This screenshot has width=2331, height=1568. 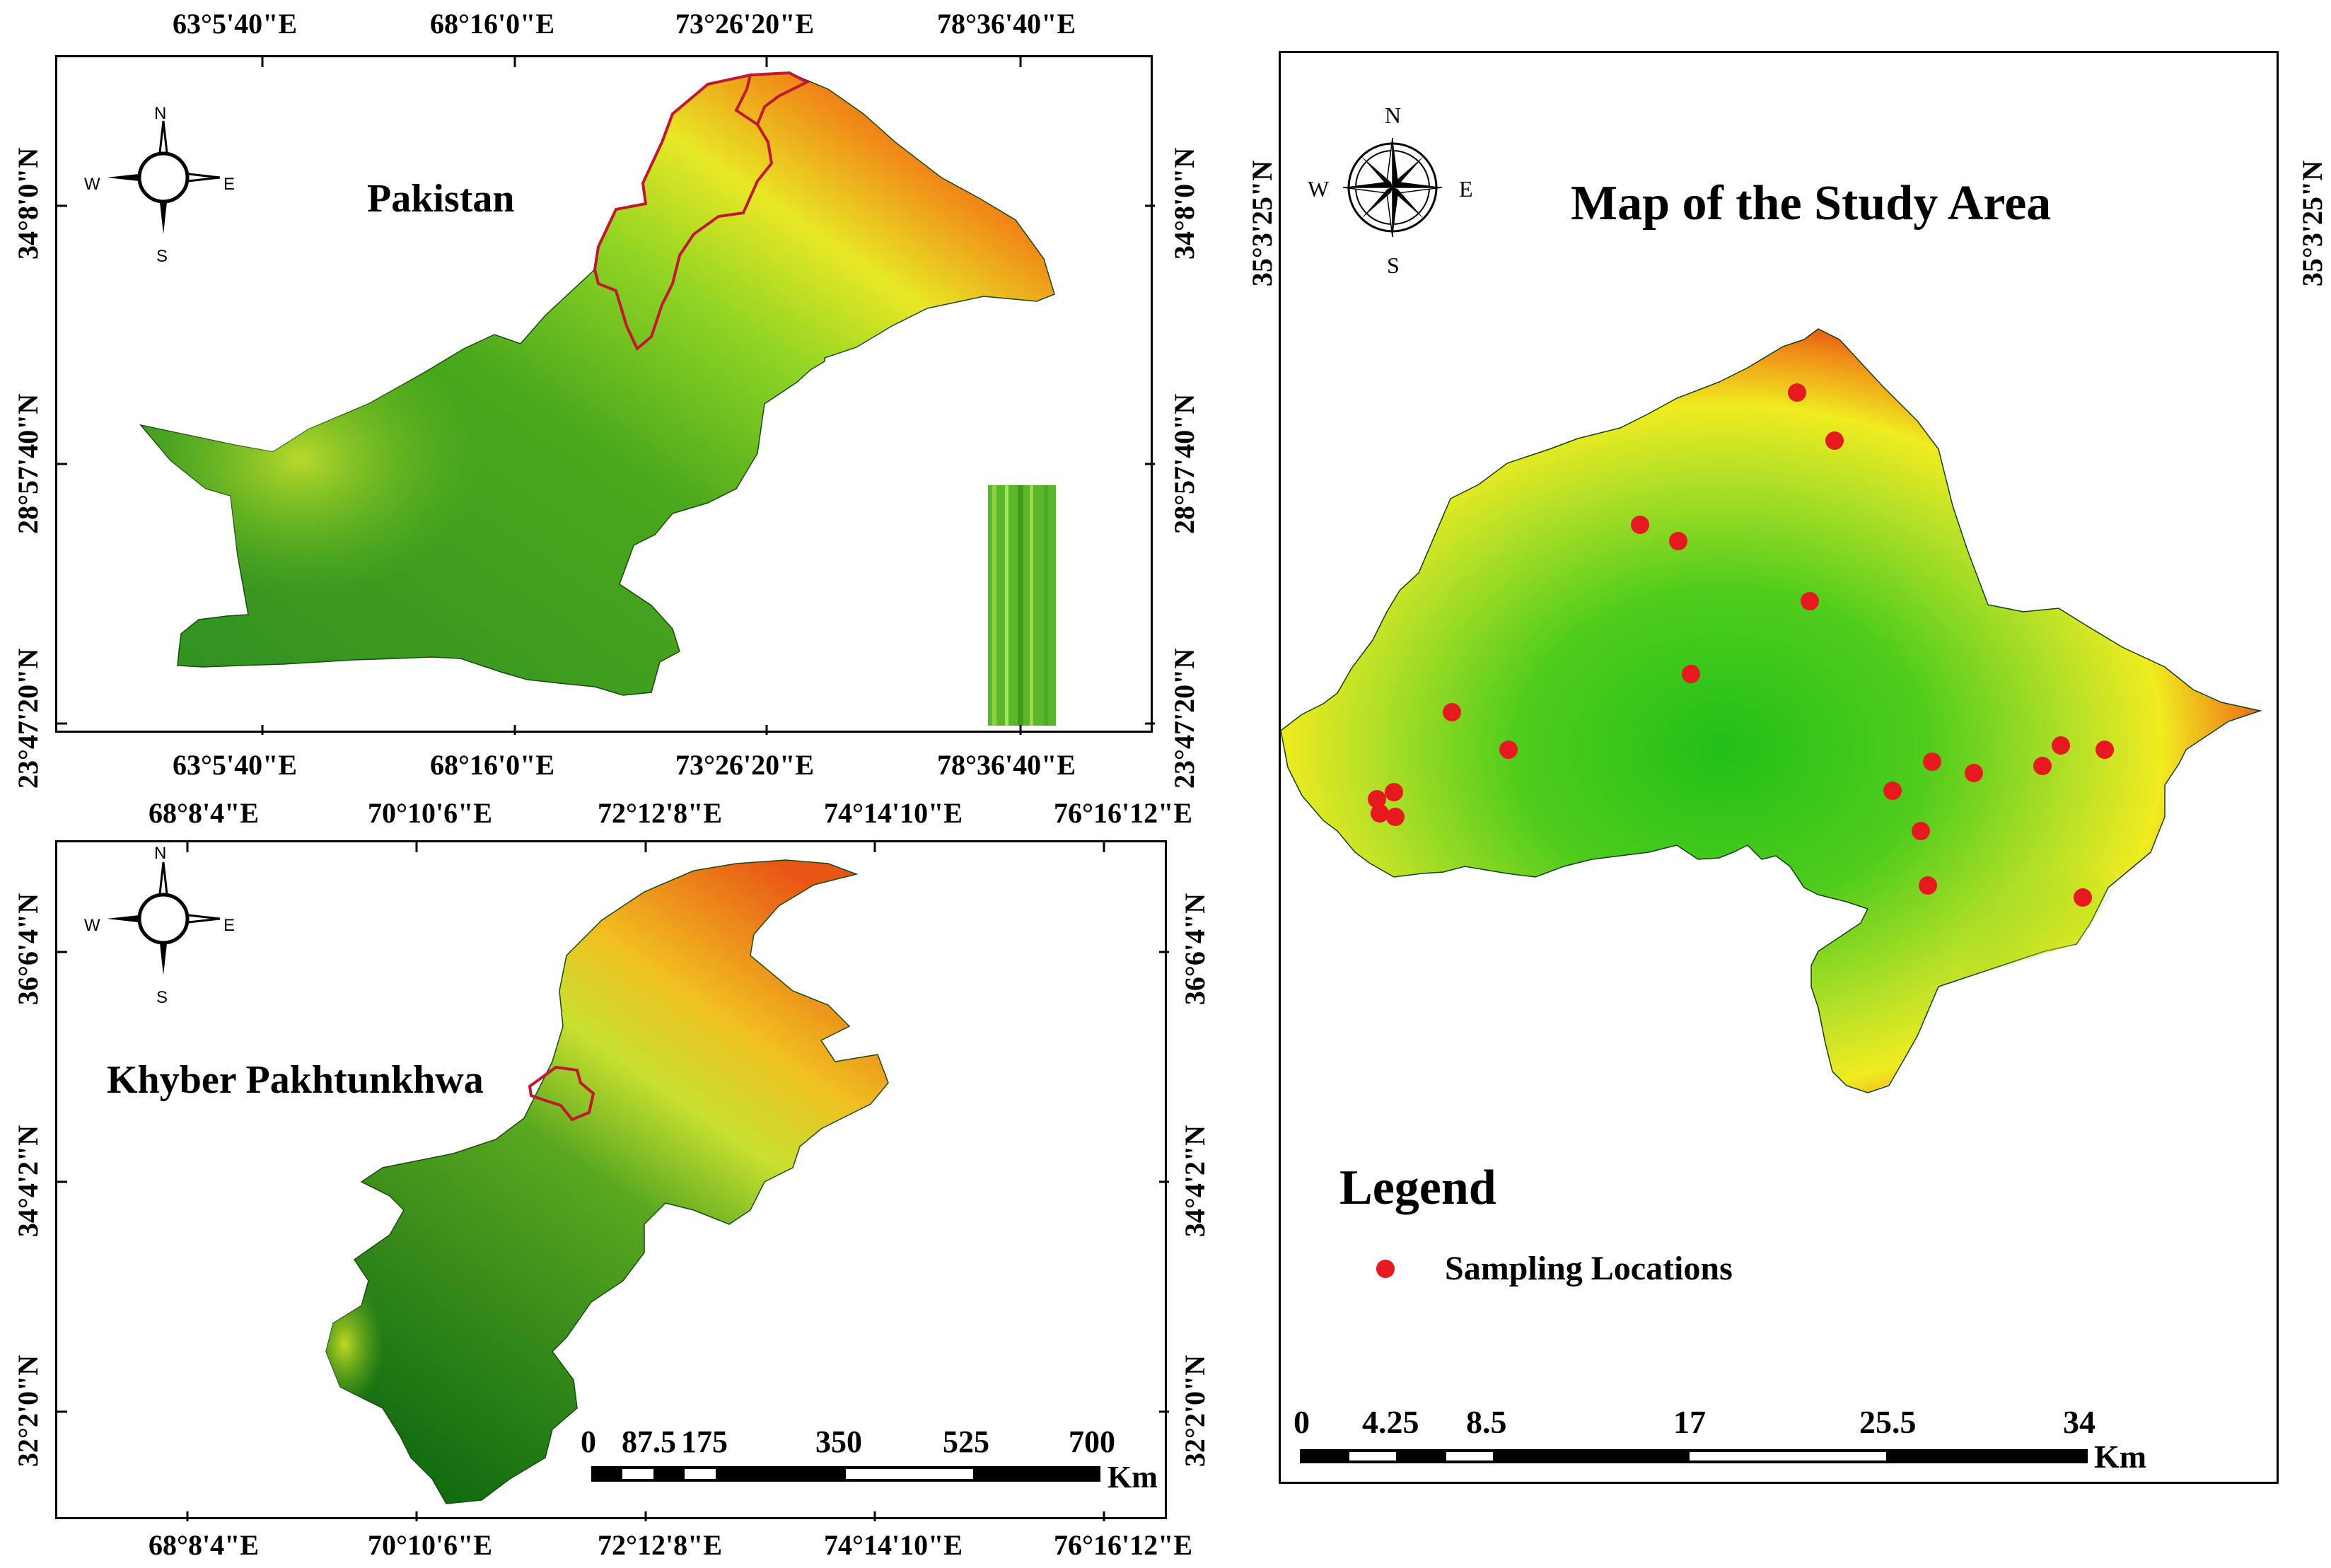 I want to click on kpk-title: Khyber Pakhtunkhwa, so click(x=295, y=1080).